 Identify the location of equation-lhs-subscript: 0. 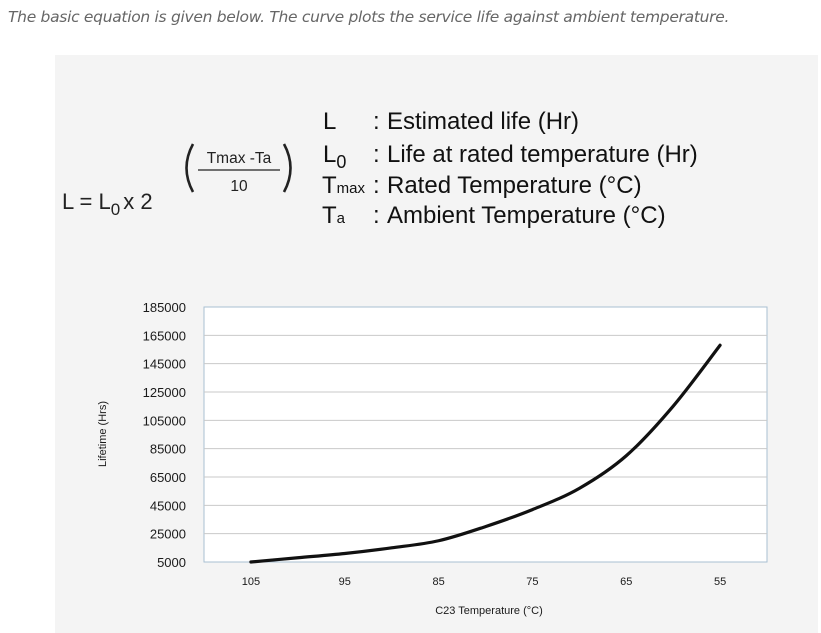
(115, 209).